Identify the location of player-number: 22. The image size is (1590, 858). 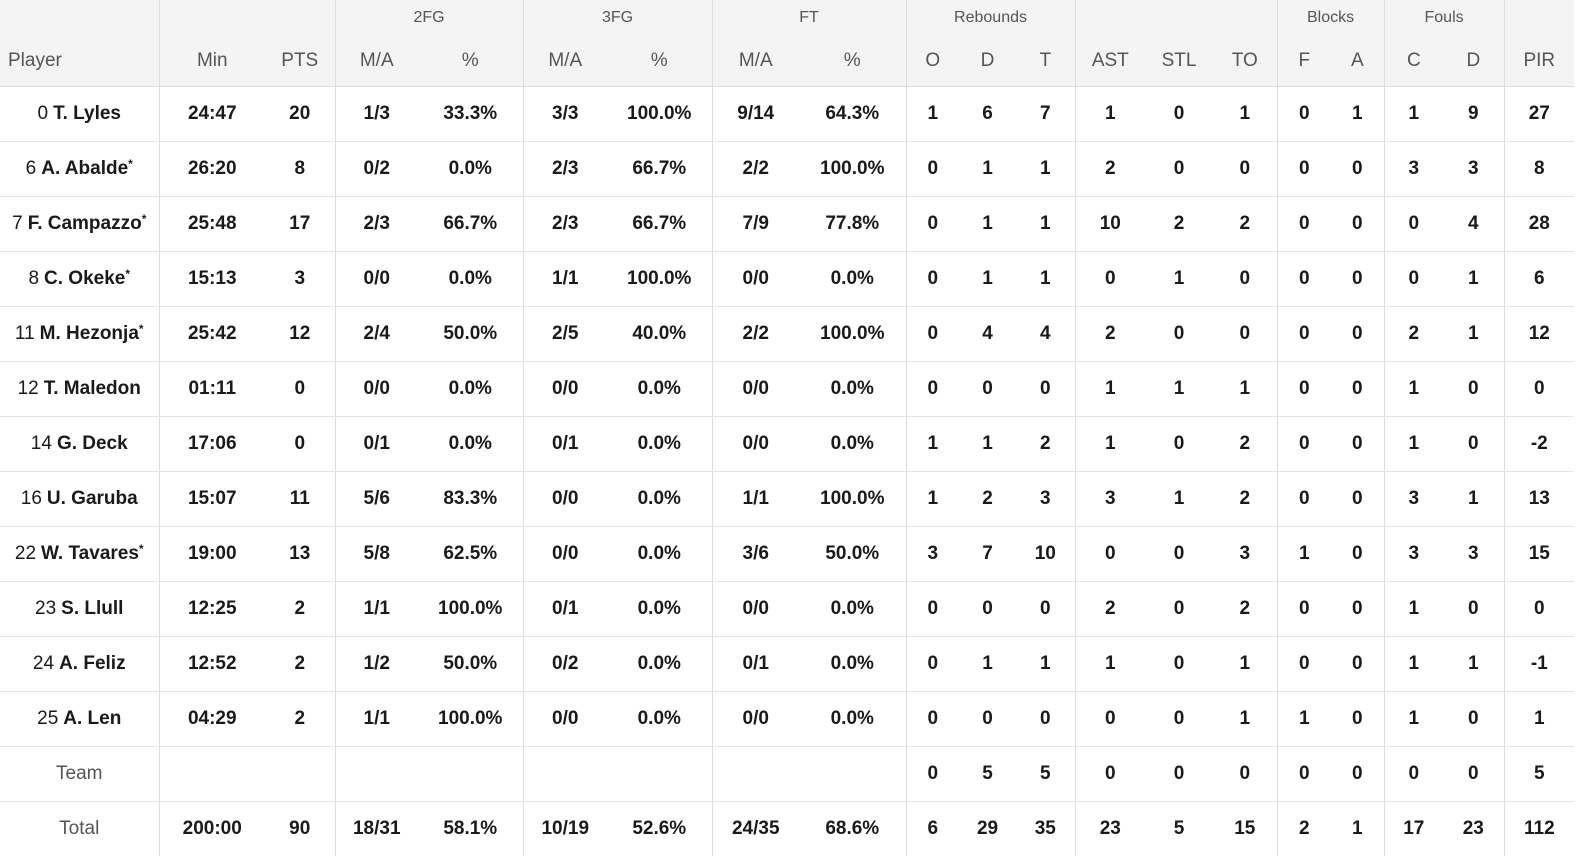
(25, 553).